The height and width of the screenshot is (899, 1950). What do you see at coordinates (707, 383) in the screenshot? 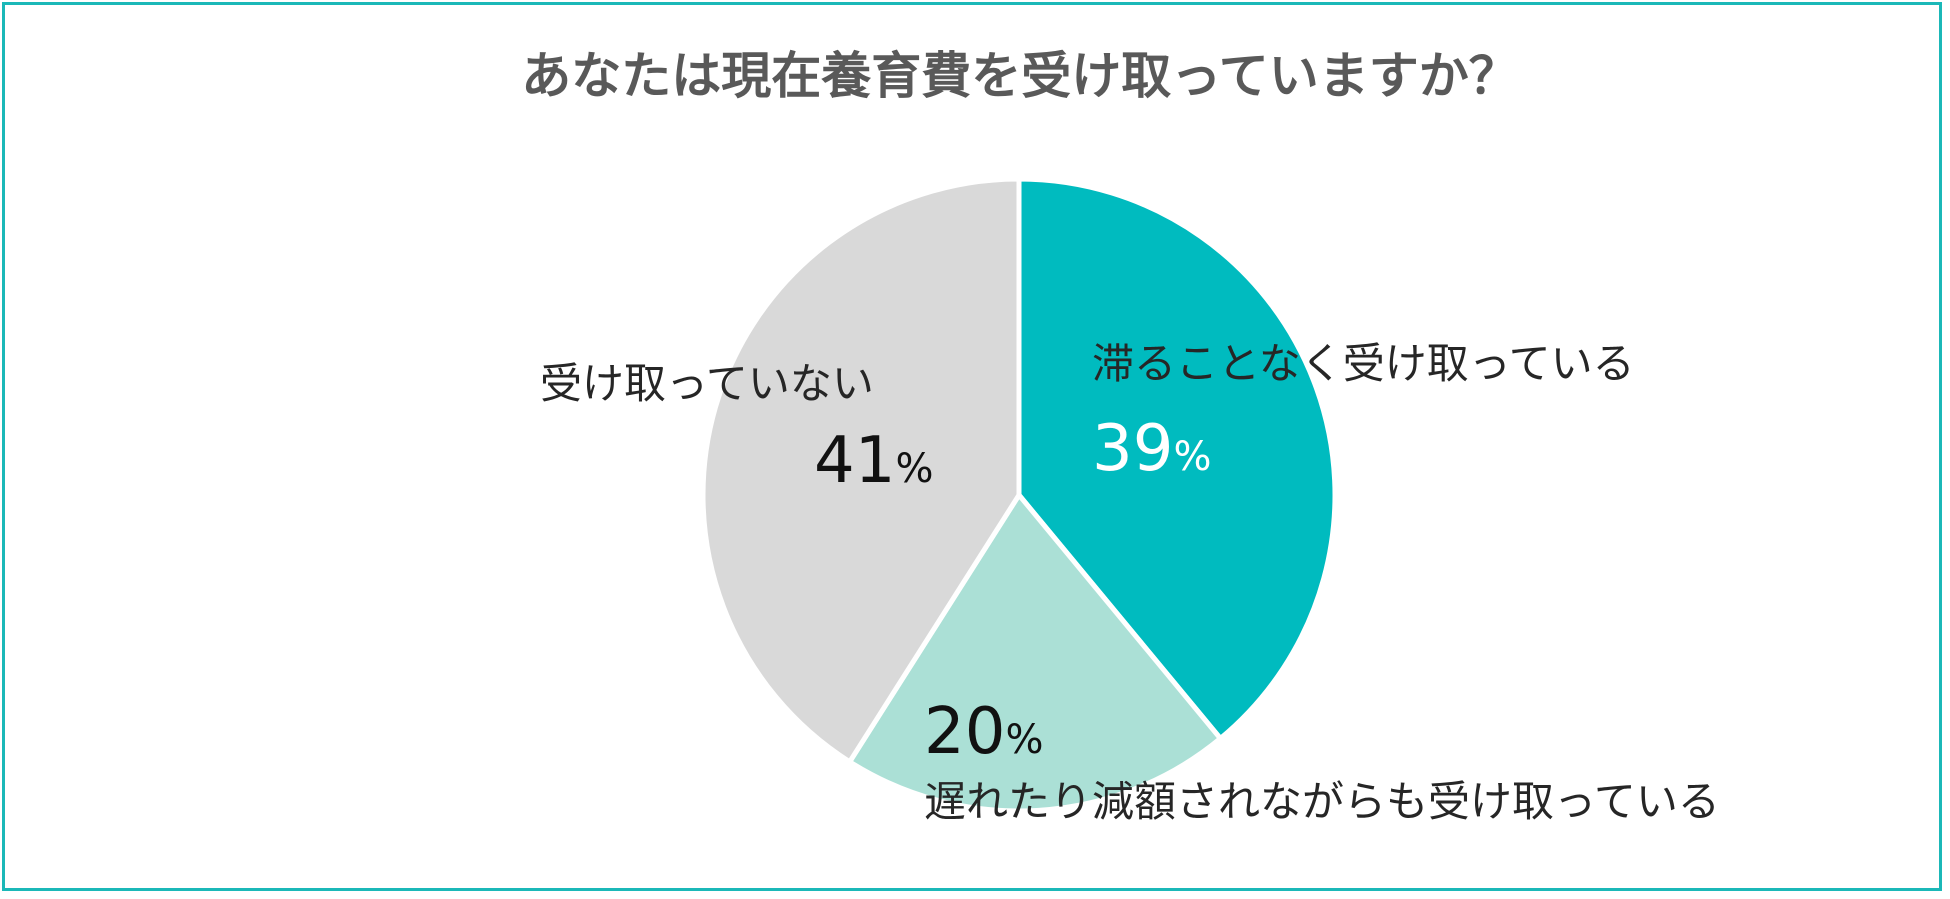
I see `slice-label-not-receiving: 受け取っていない` at bounding box center [707, 383].